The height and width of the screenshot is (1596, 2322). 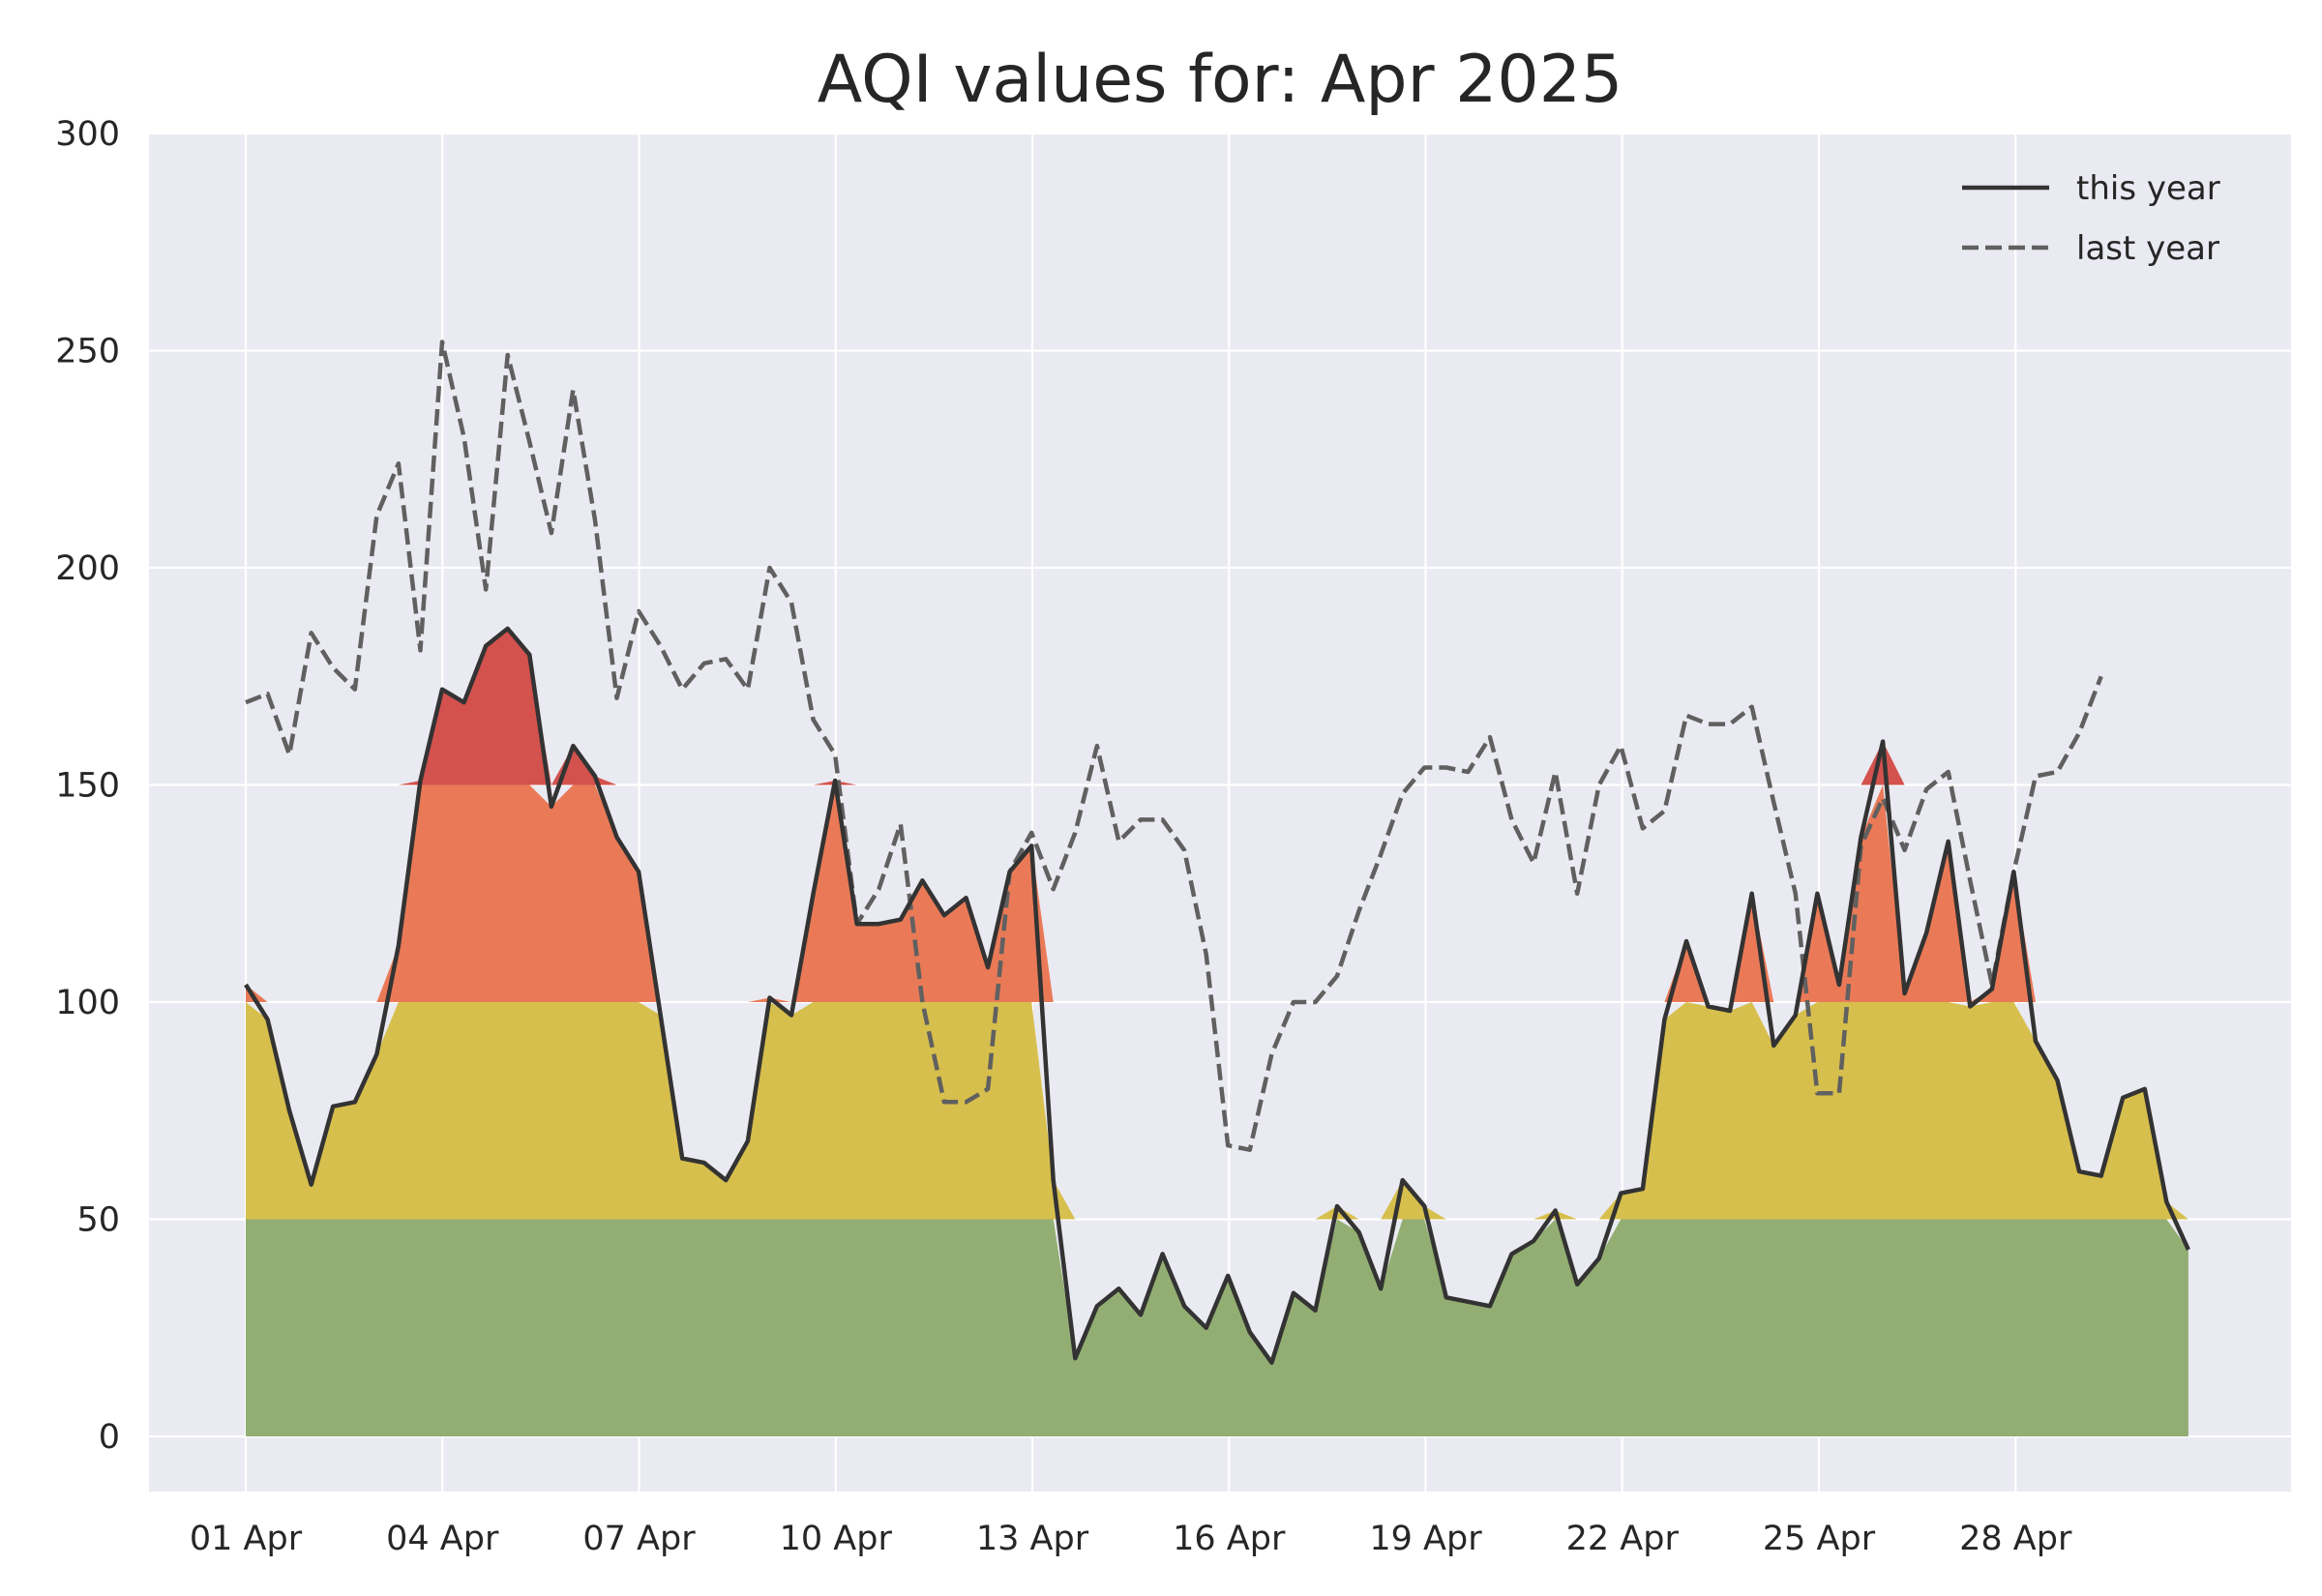 What do you see at coordinates (1819, 1539) in the screenshot?
I see `x-tick-label: 25 Apr` at bounding box center [1819, 1539].